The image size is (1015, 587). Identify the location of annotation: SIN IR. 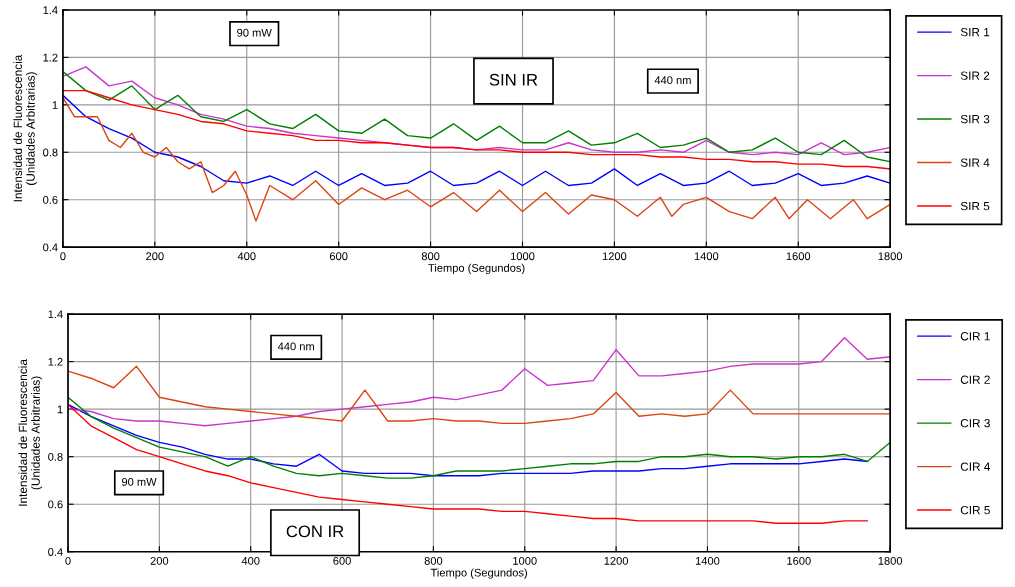
(513, 79).